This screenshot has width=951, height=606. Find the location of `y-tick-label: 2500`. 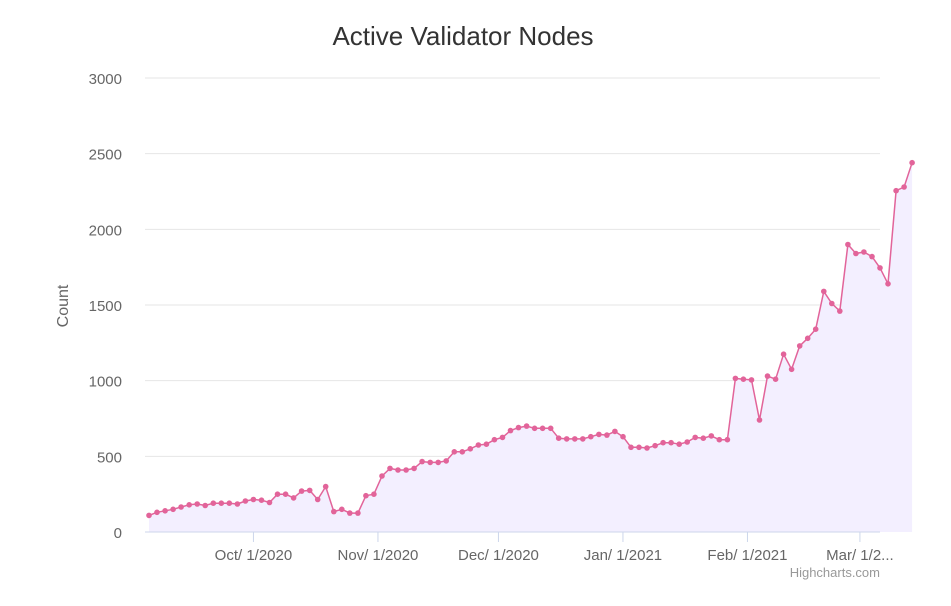

y-tick-label: 2500 is located at coordinates (105, 155).